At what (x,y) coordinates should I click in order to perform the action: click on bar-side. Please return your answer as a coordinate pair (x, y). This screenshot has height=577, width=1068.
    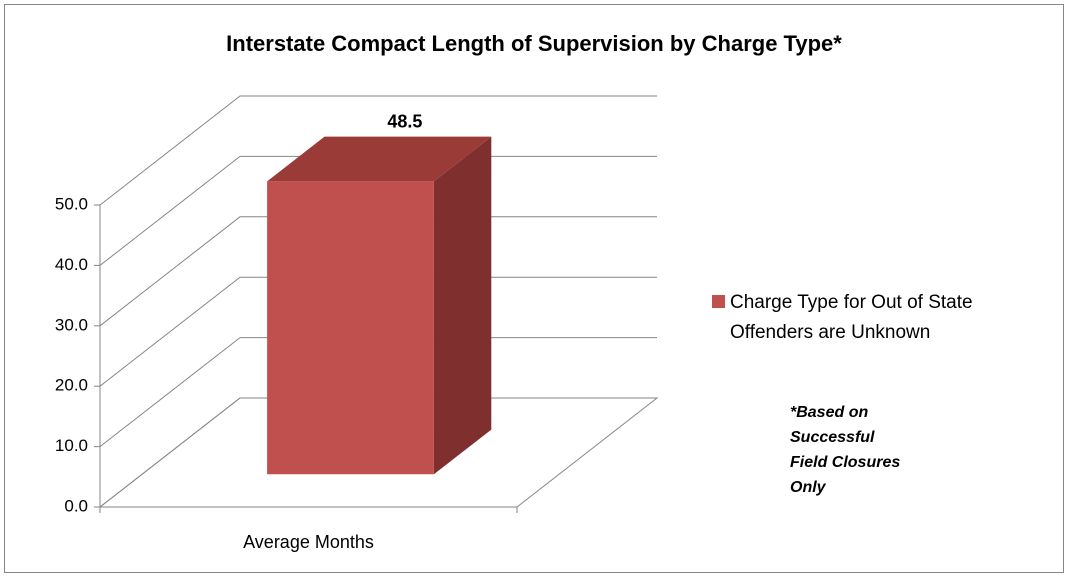
    Looking at the image, I should click on (462, 305).